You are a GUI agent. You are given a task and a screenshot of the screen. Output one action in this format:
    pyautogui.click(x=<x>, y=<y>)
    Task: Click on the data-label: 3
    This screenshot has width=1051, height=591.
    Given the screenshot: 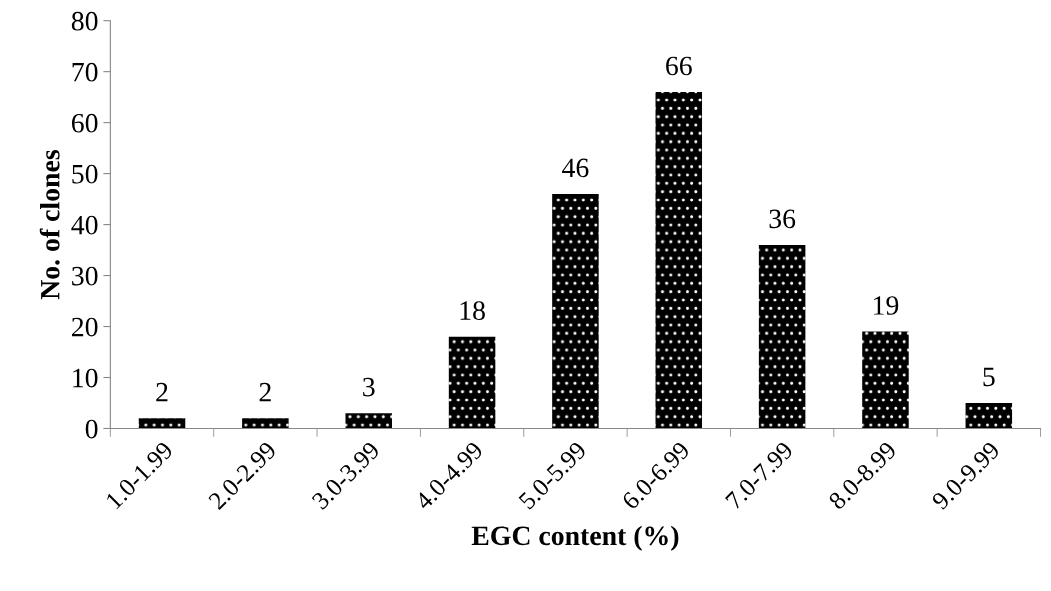 What is the action you would take?
    pyautogui.click(x=369, y=387)
    